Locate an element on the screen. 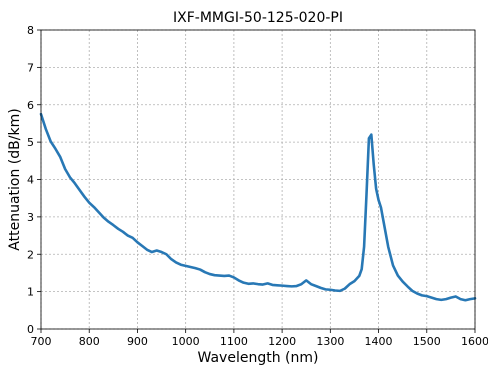 Image resolution: width=488 pixels, height=366 pixels. y-tick-label: 6 is located at coordinates (30, 105).